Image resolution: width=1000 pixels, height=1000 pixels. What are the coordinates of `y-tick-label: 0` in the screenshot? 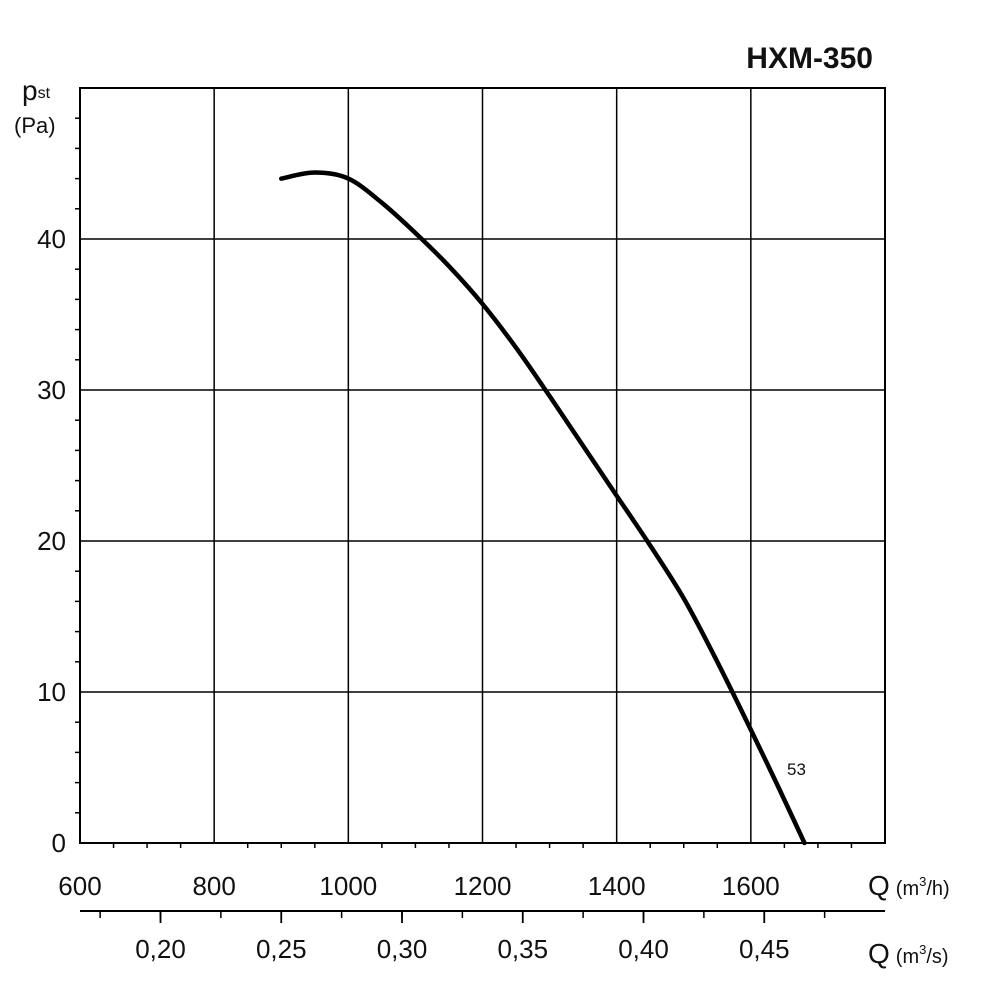 It's located at (59, 843).